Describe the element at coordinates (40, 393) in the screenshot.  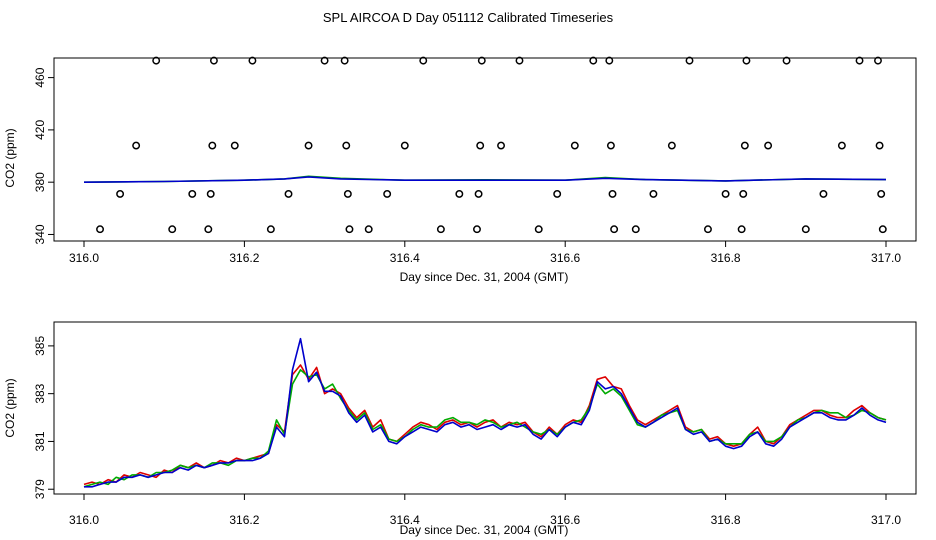
I see `y-tick-label: 383` at that location.